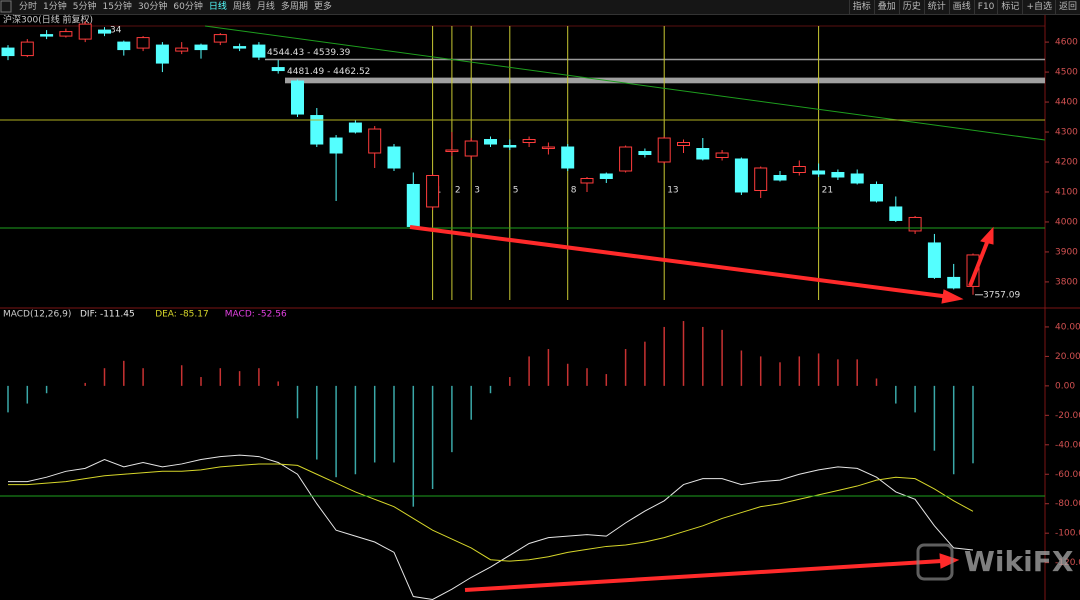  Describe the element at coordinates (241, 7) in the screenshot. I see `tab: 周线` at that location.